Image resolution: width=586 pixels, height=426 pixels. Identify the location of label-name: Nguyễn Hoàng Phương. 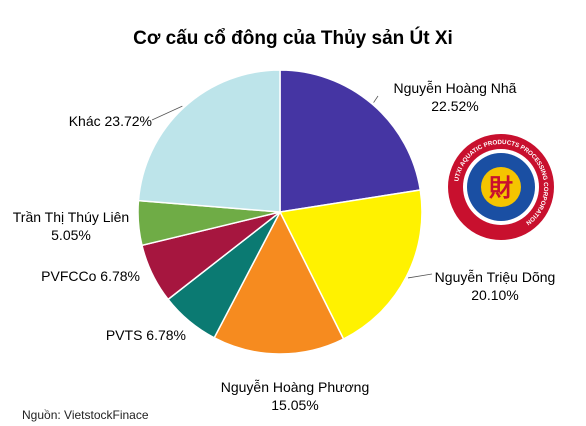
(295, 387).